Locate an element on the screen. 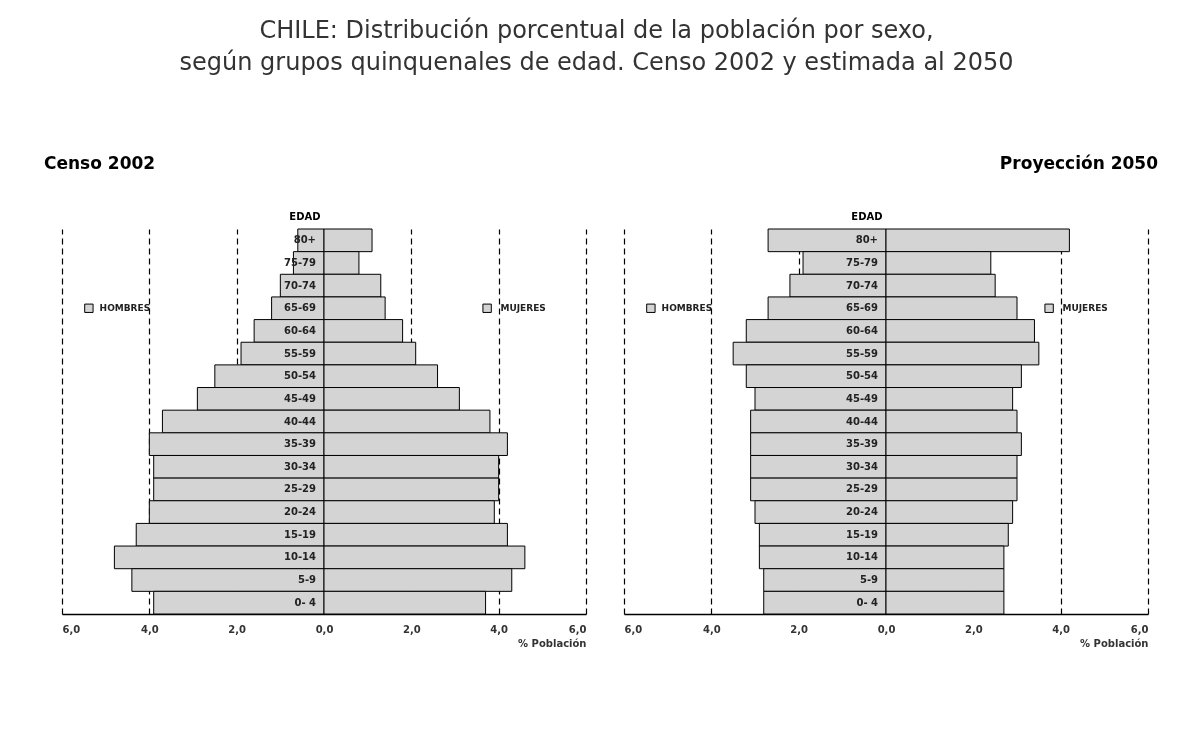 The image size is (1193, 736). y-tick-label: 80+ is located at coordinates (866, 240).